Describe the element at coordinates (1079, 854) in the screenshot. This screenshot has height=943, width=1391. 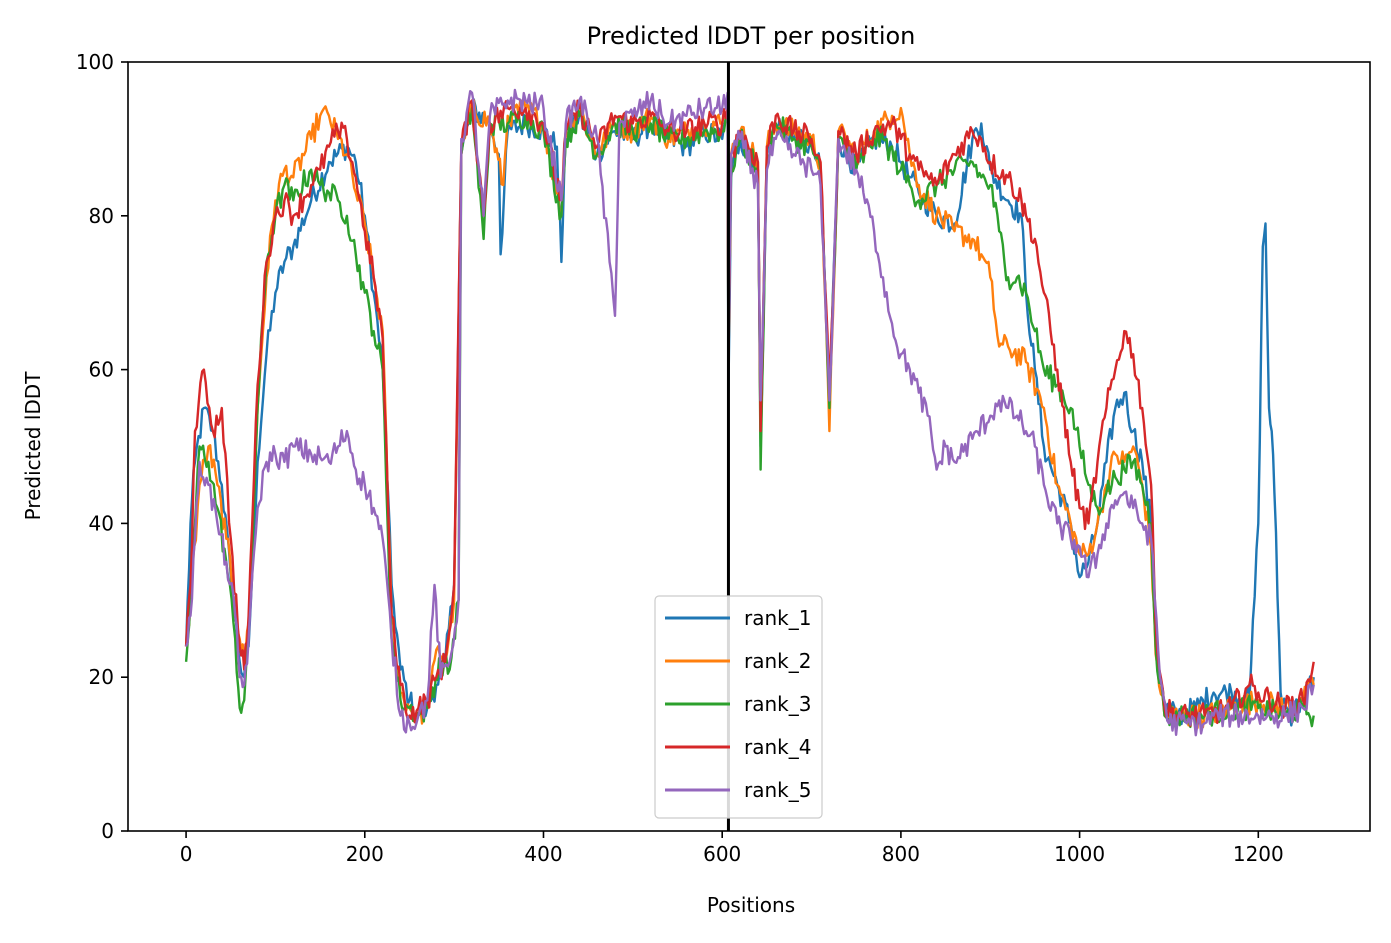
I see `x-tick-label: 1000` at that location.